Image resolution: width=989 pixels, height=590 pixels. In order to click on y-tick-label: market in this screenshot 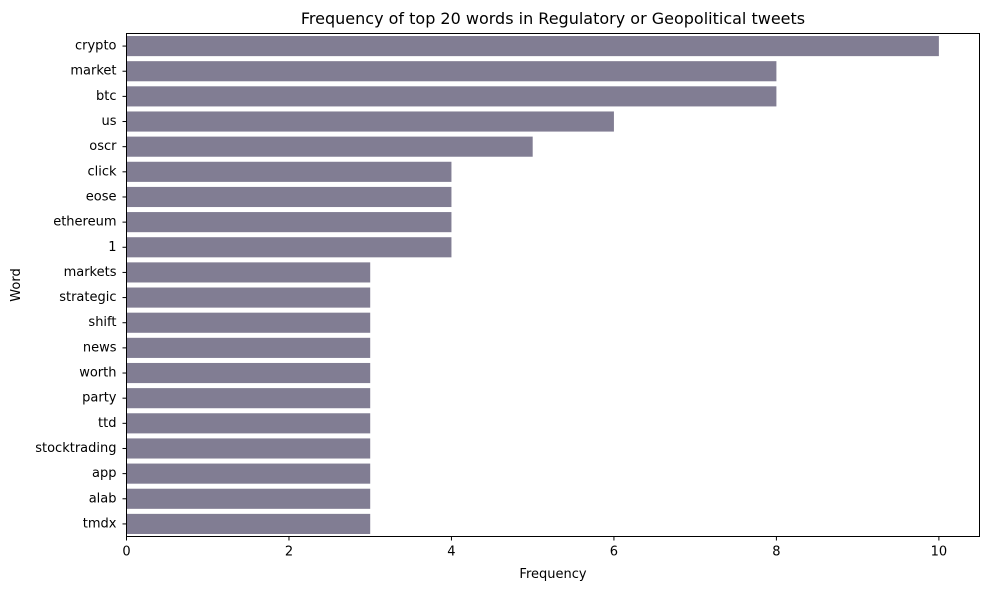, I will do `click(93, 71)`.